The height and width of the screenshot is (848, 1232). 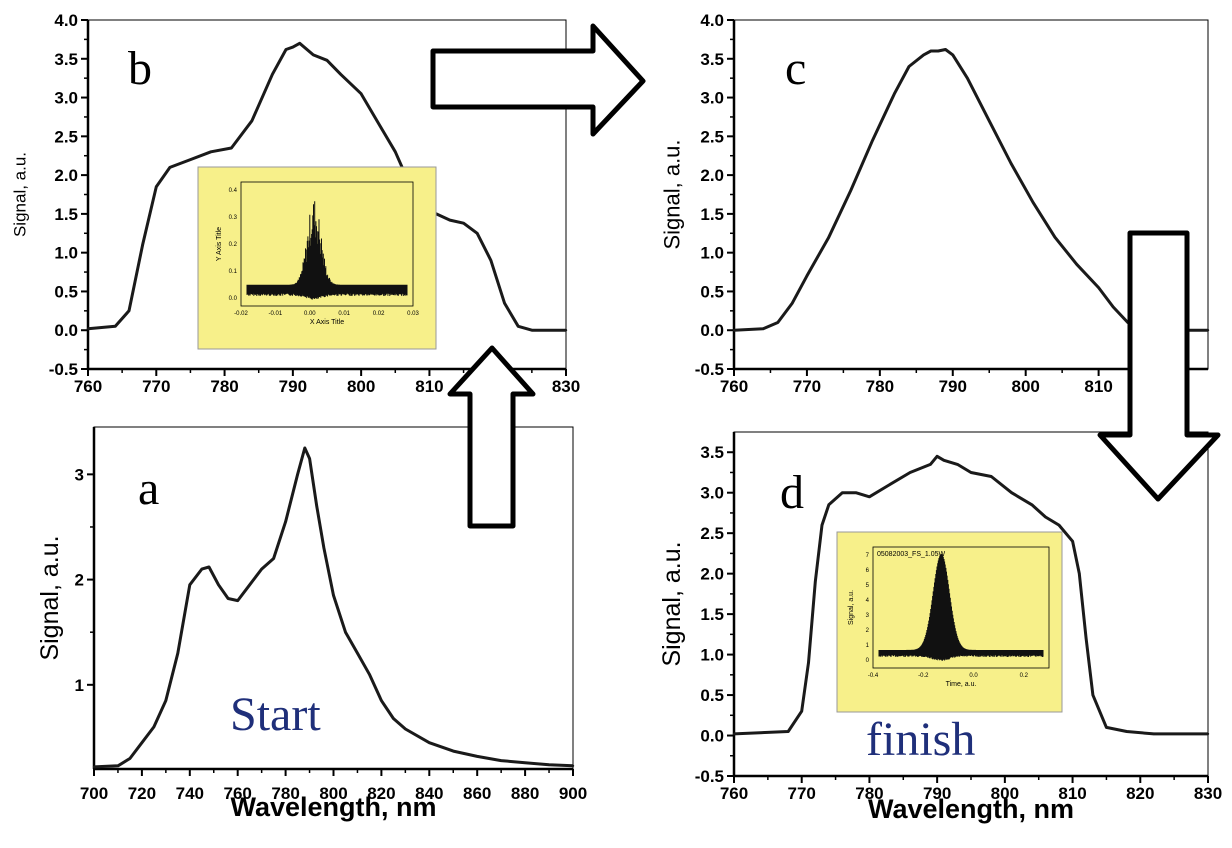 What do you see at coordinates (868, 661) in the screenshot?
I see `inset-y-tick-label-d: 0` at bounding box center [868, 661].